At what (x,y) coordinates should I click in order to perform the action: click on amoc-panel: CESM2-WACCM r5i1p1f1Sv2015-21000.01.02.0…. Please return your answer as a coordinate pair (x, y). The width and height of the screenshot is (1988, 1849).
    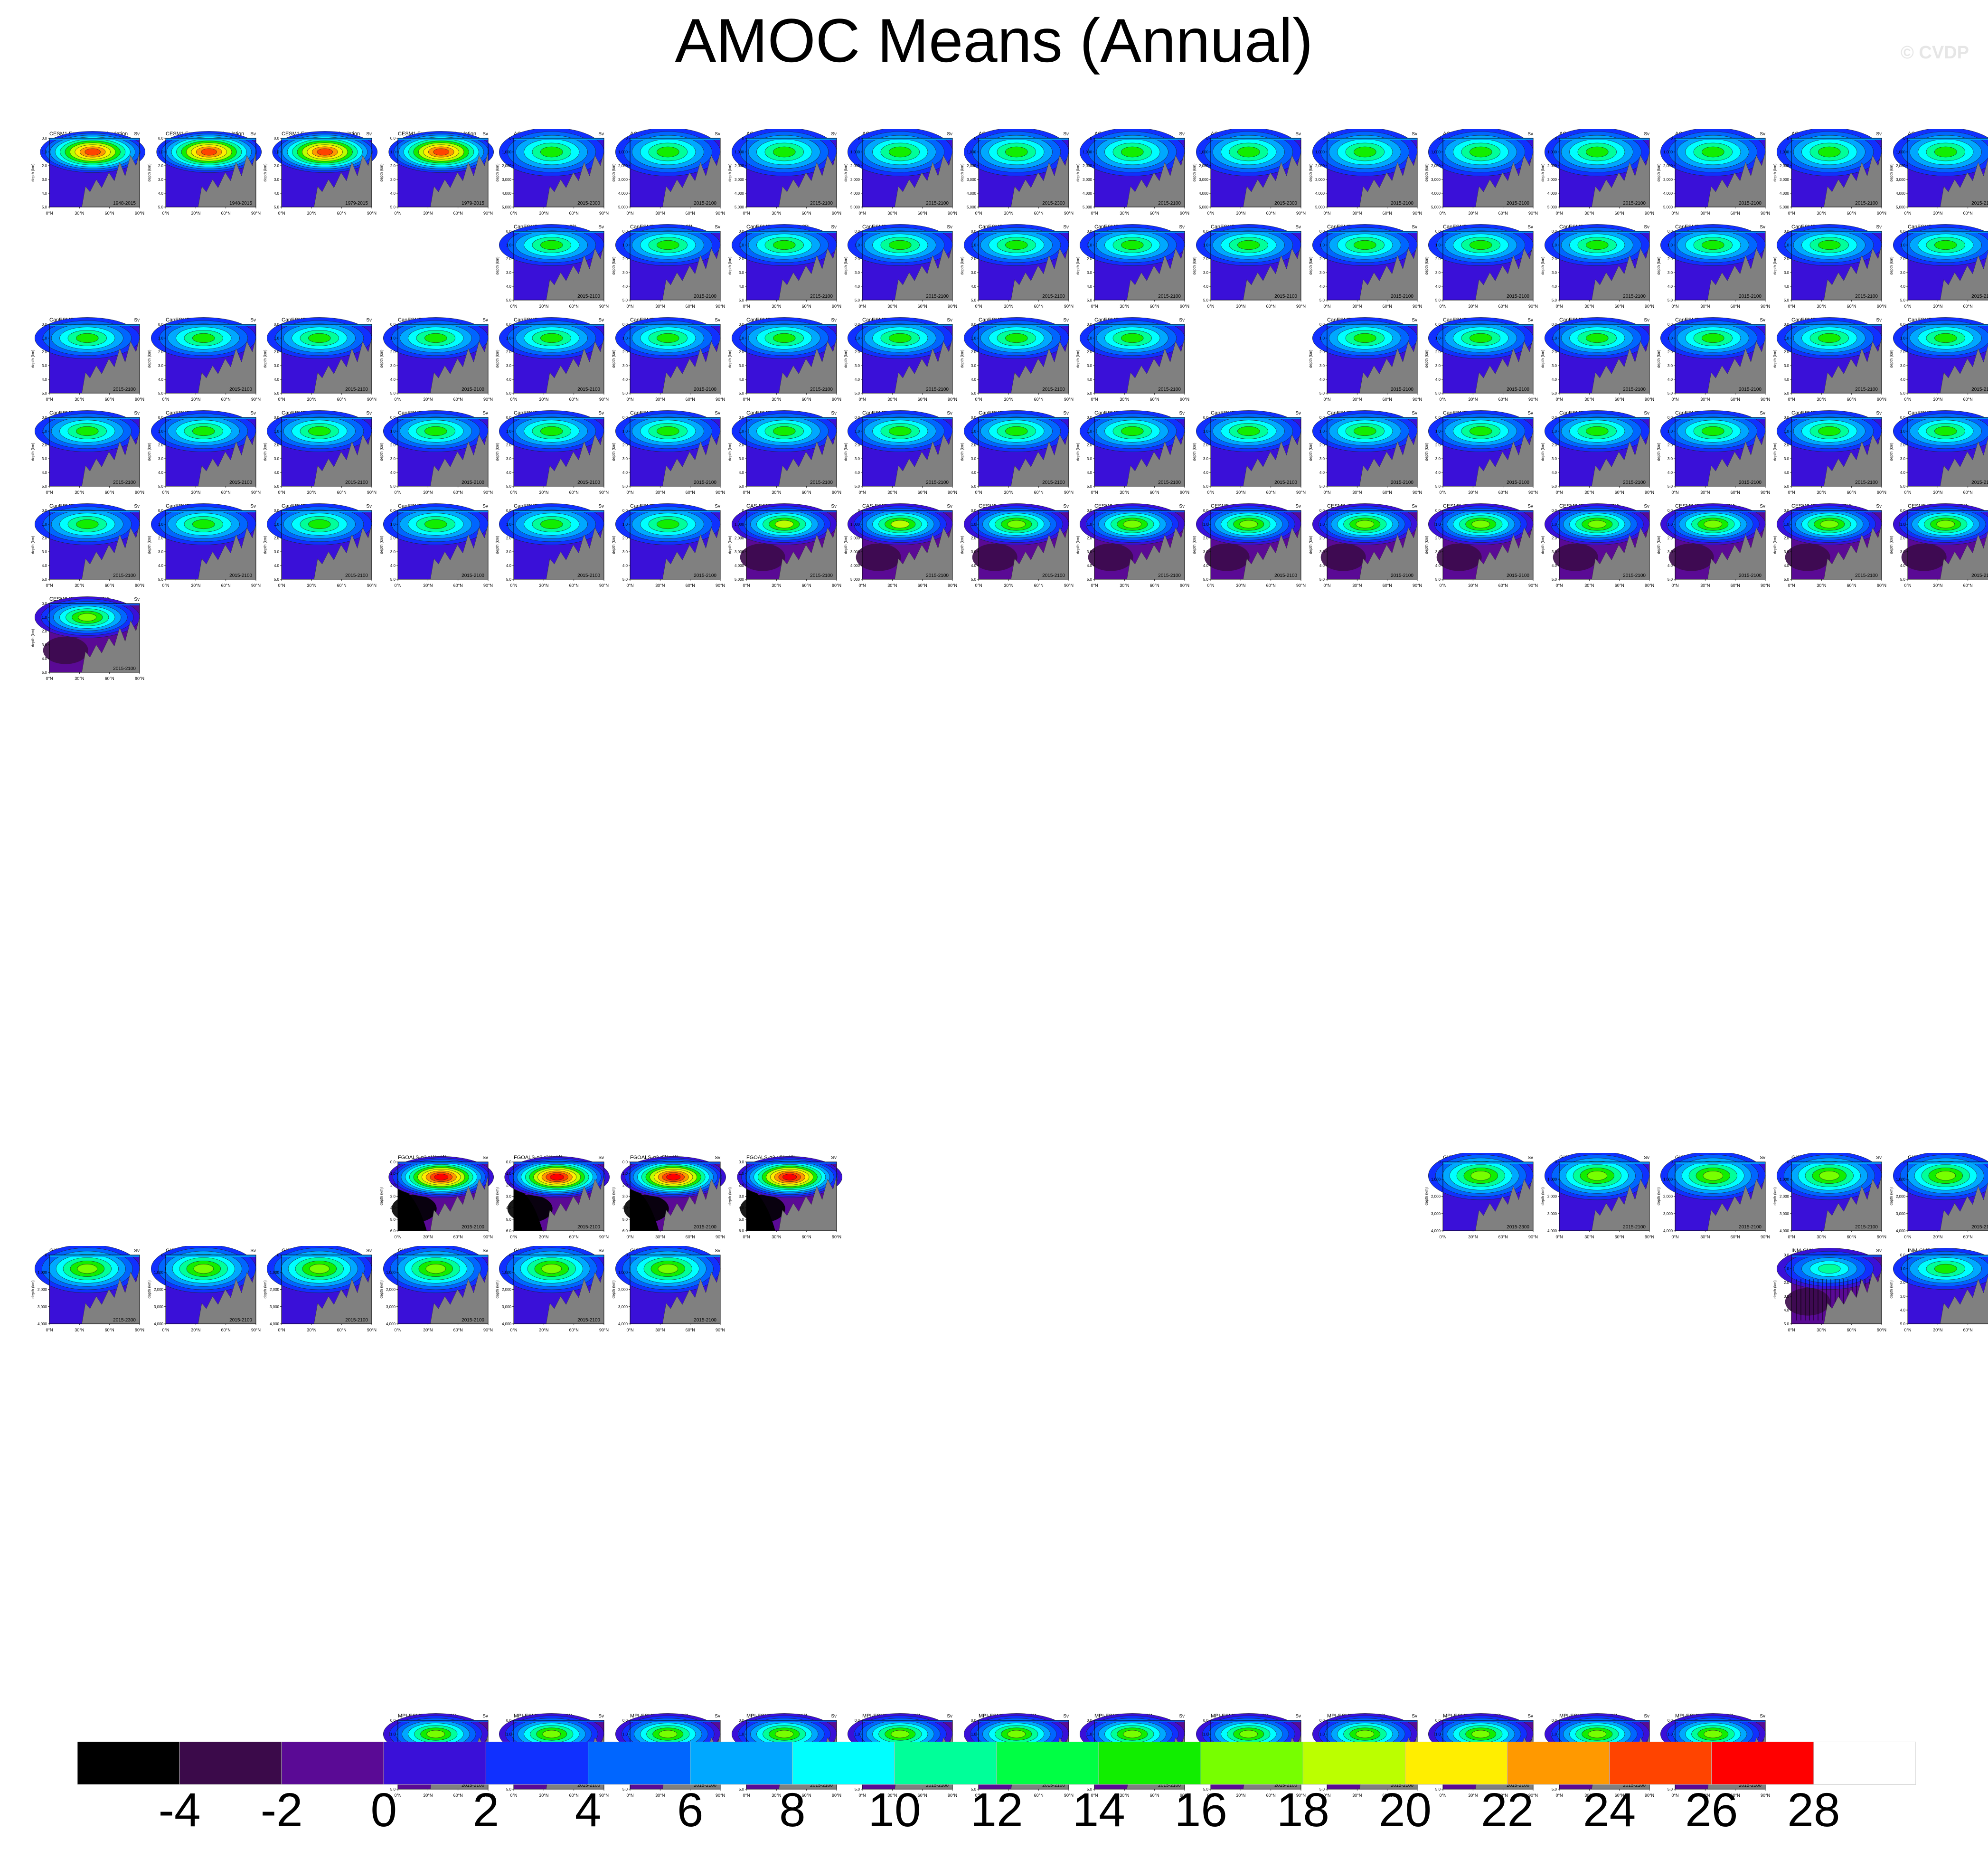
    Looking at the image, I should click on (87, 640).